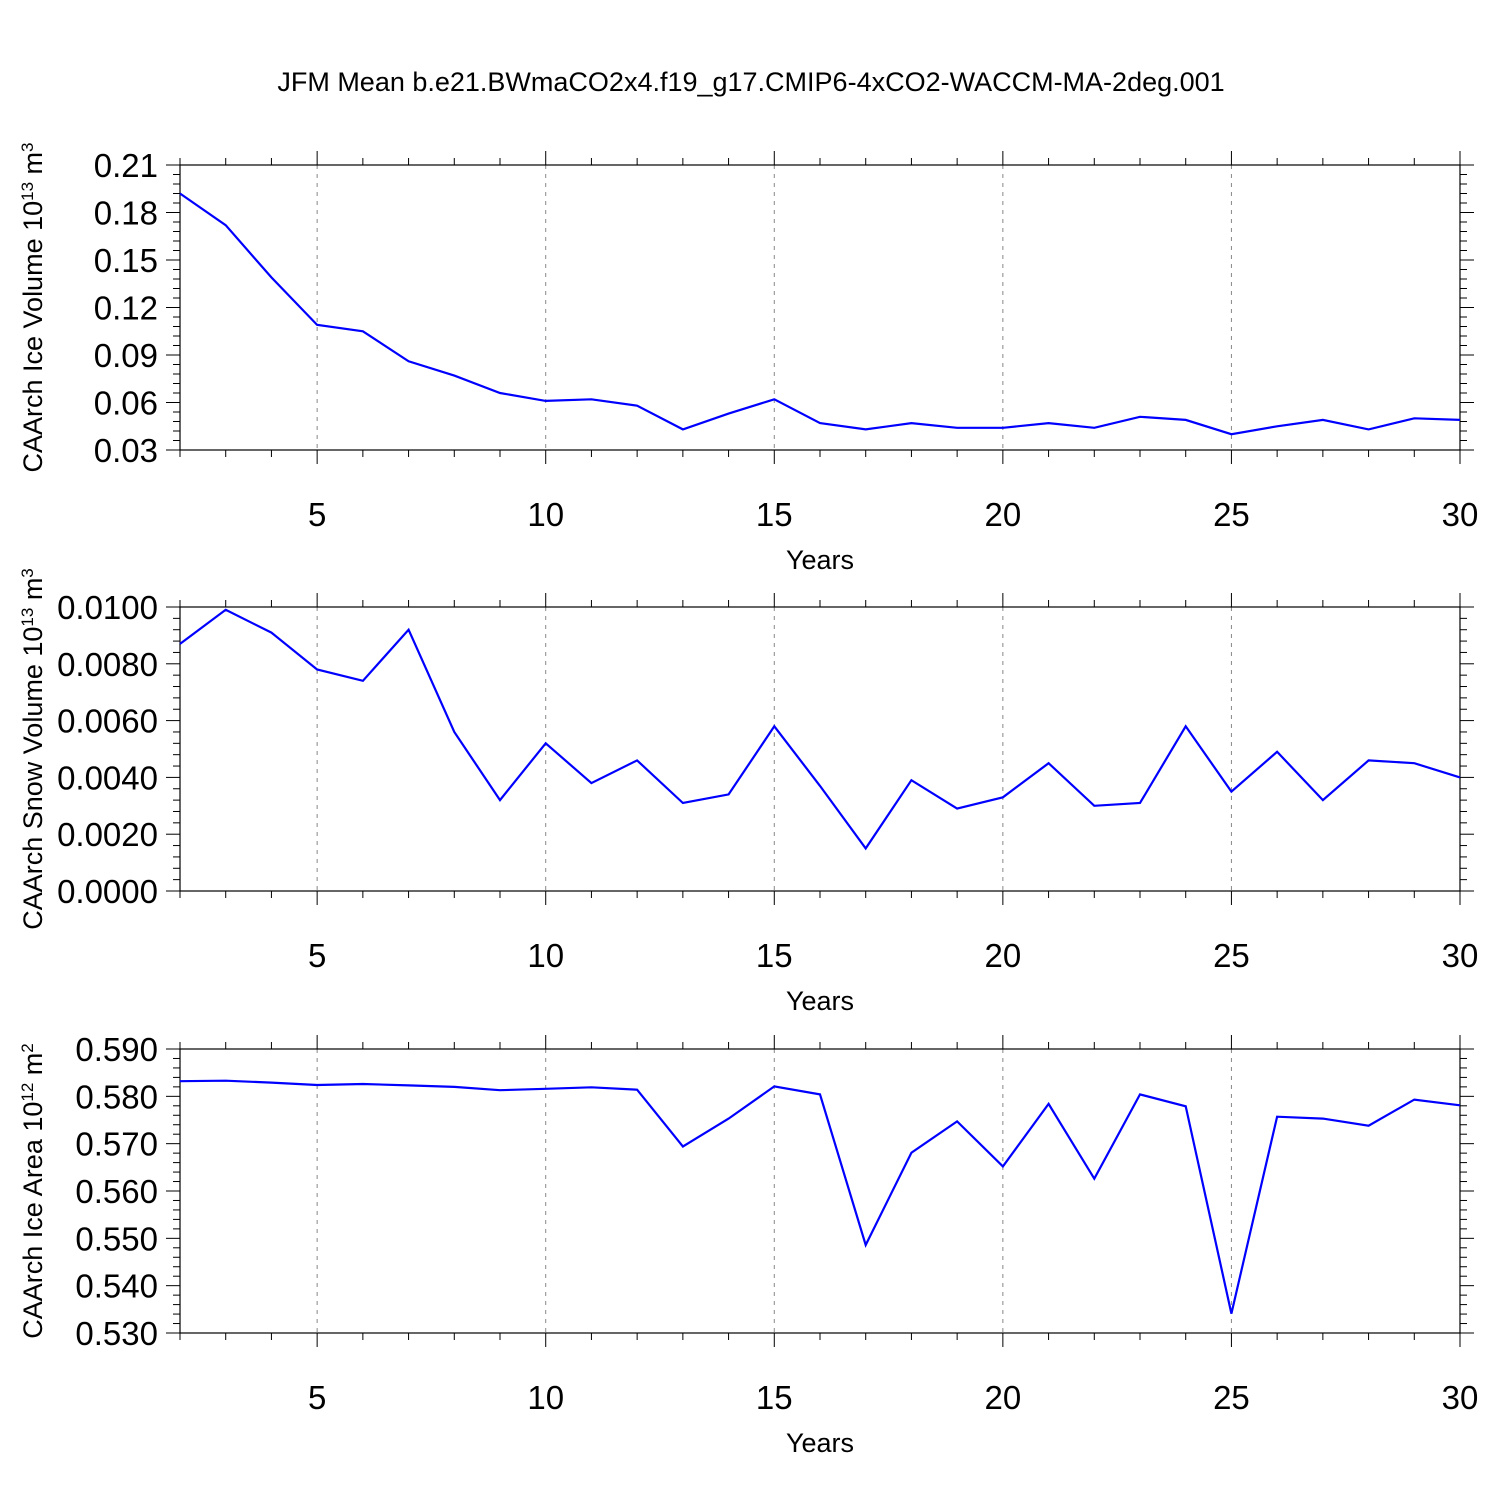  I want to click on y-tick-label: 0.560, so click(116, 1191).